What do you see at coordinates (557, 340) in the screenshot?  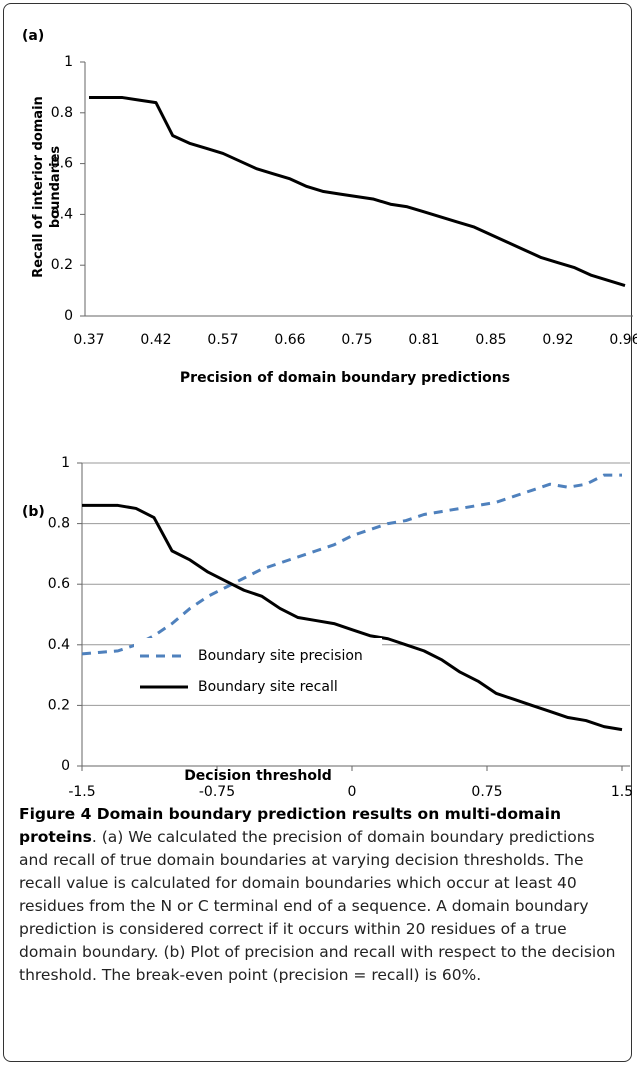 I see `x-tick-label: 0.92` at bounding box center [557, 340].